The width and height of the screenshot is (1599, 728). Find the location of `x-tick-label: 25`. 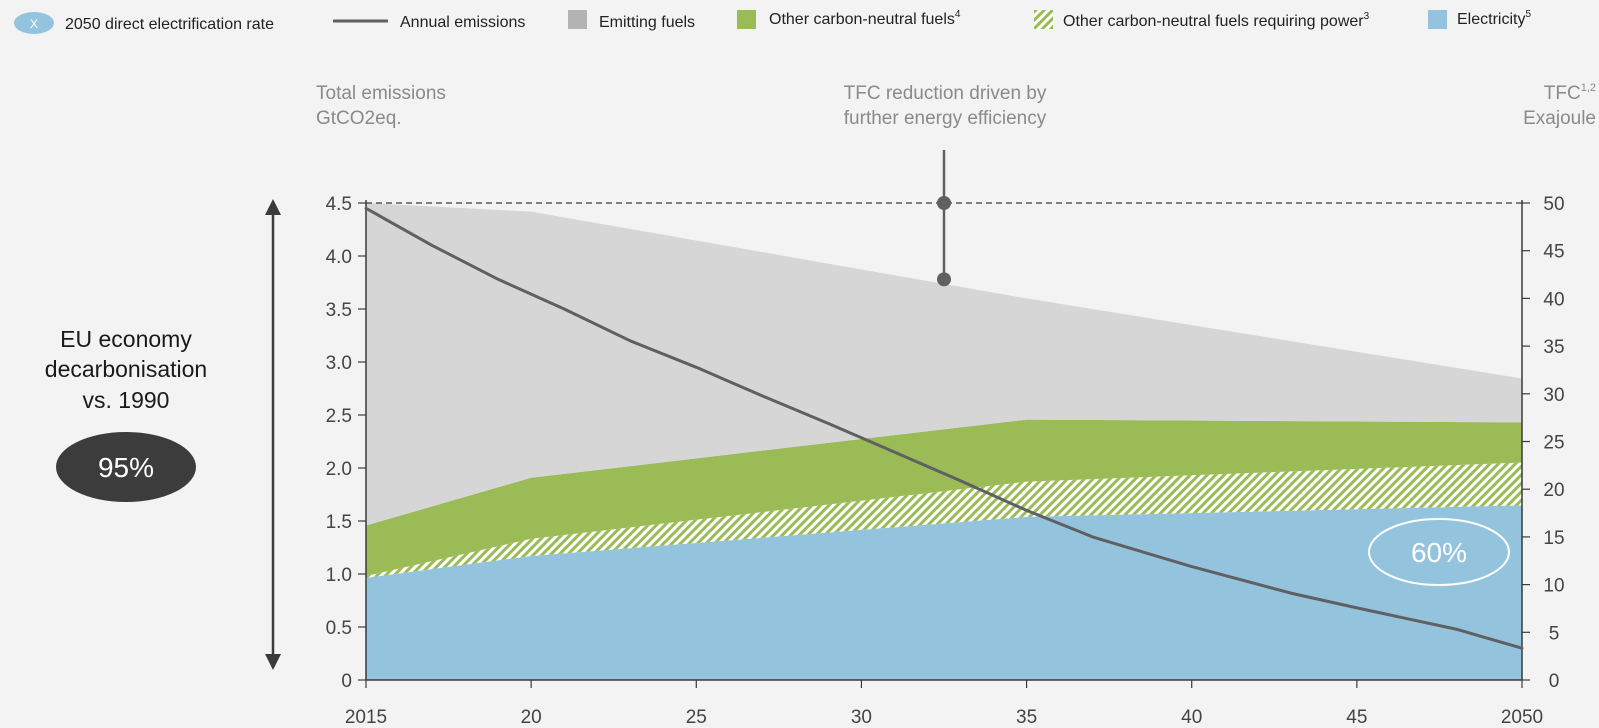

x-tick-label: 25 is located at coordinates (696, 717).